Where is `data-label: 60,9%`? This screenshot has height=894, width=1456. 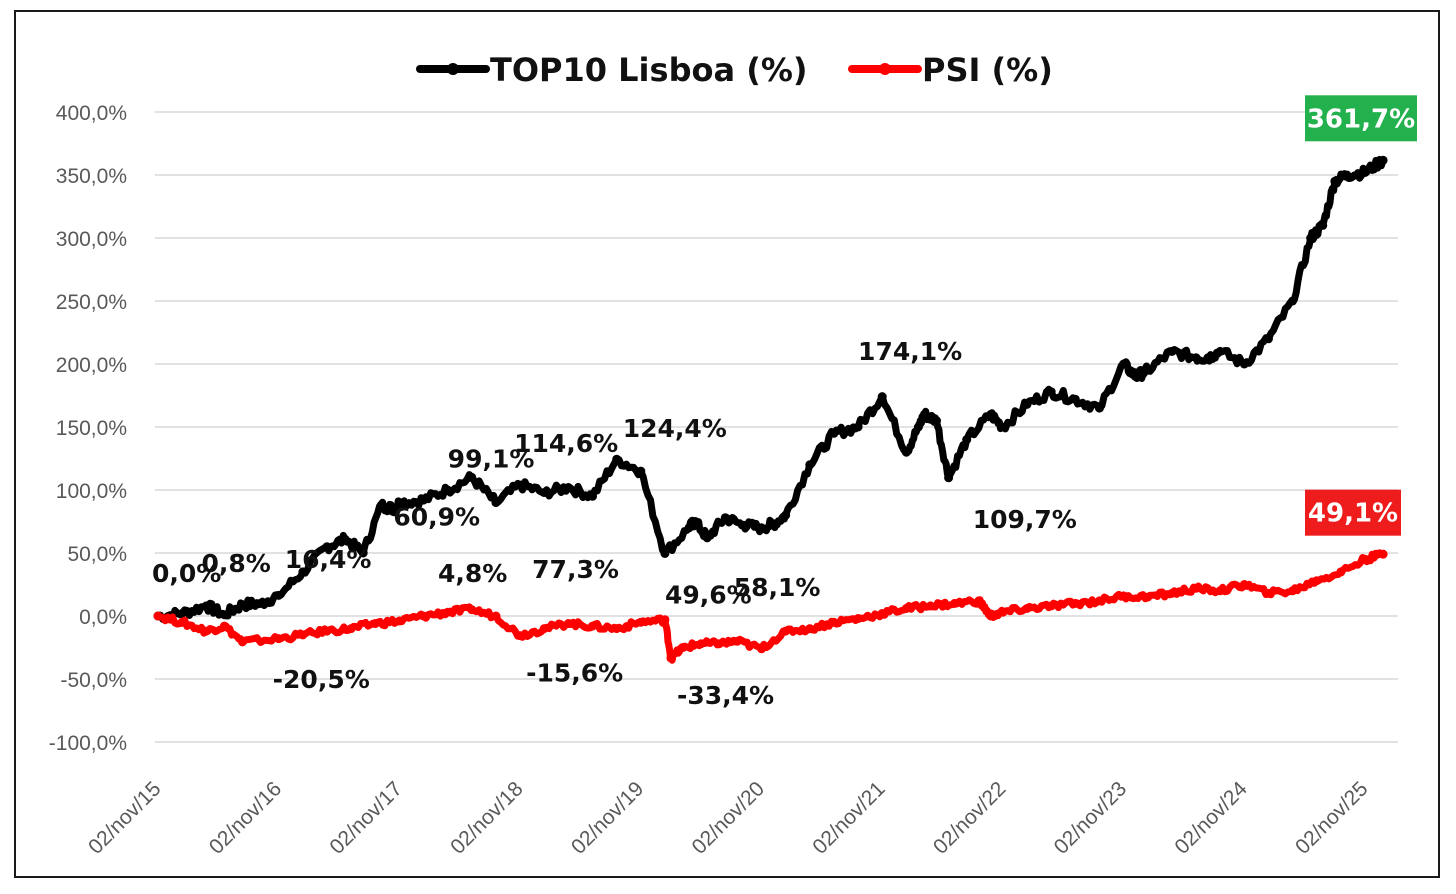 data-label: 60,9% is located at coordinates (436, 516).